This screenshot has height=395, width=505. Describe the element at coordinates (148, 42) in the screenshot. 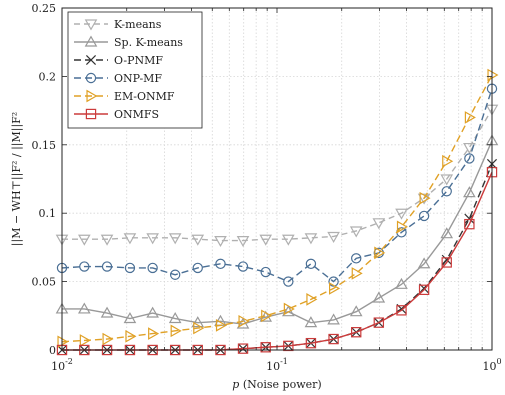

I see `legend-label: Sp. K-means` at that location.